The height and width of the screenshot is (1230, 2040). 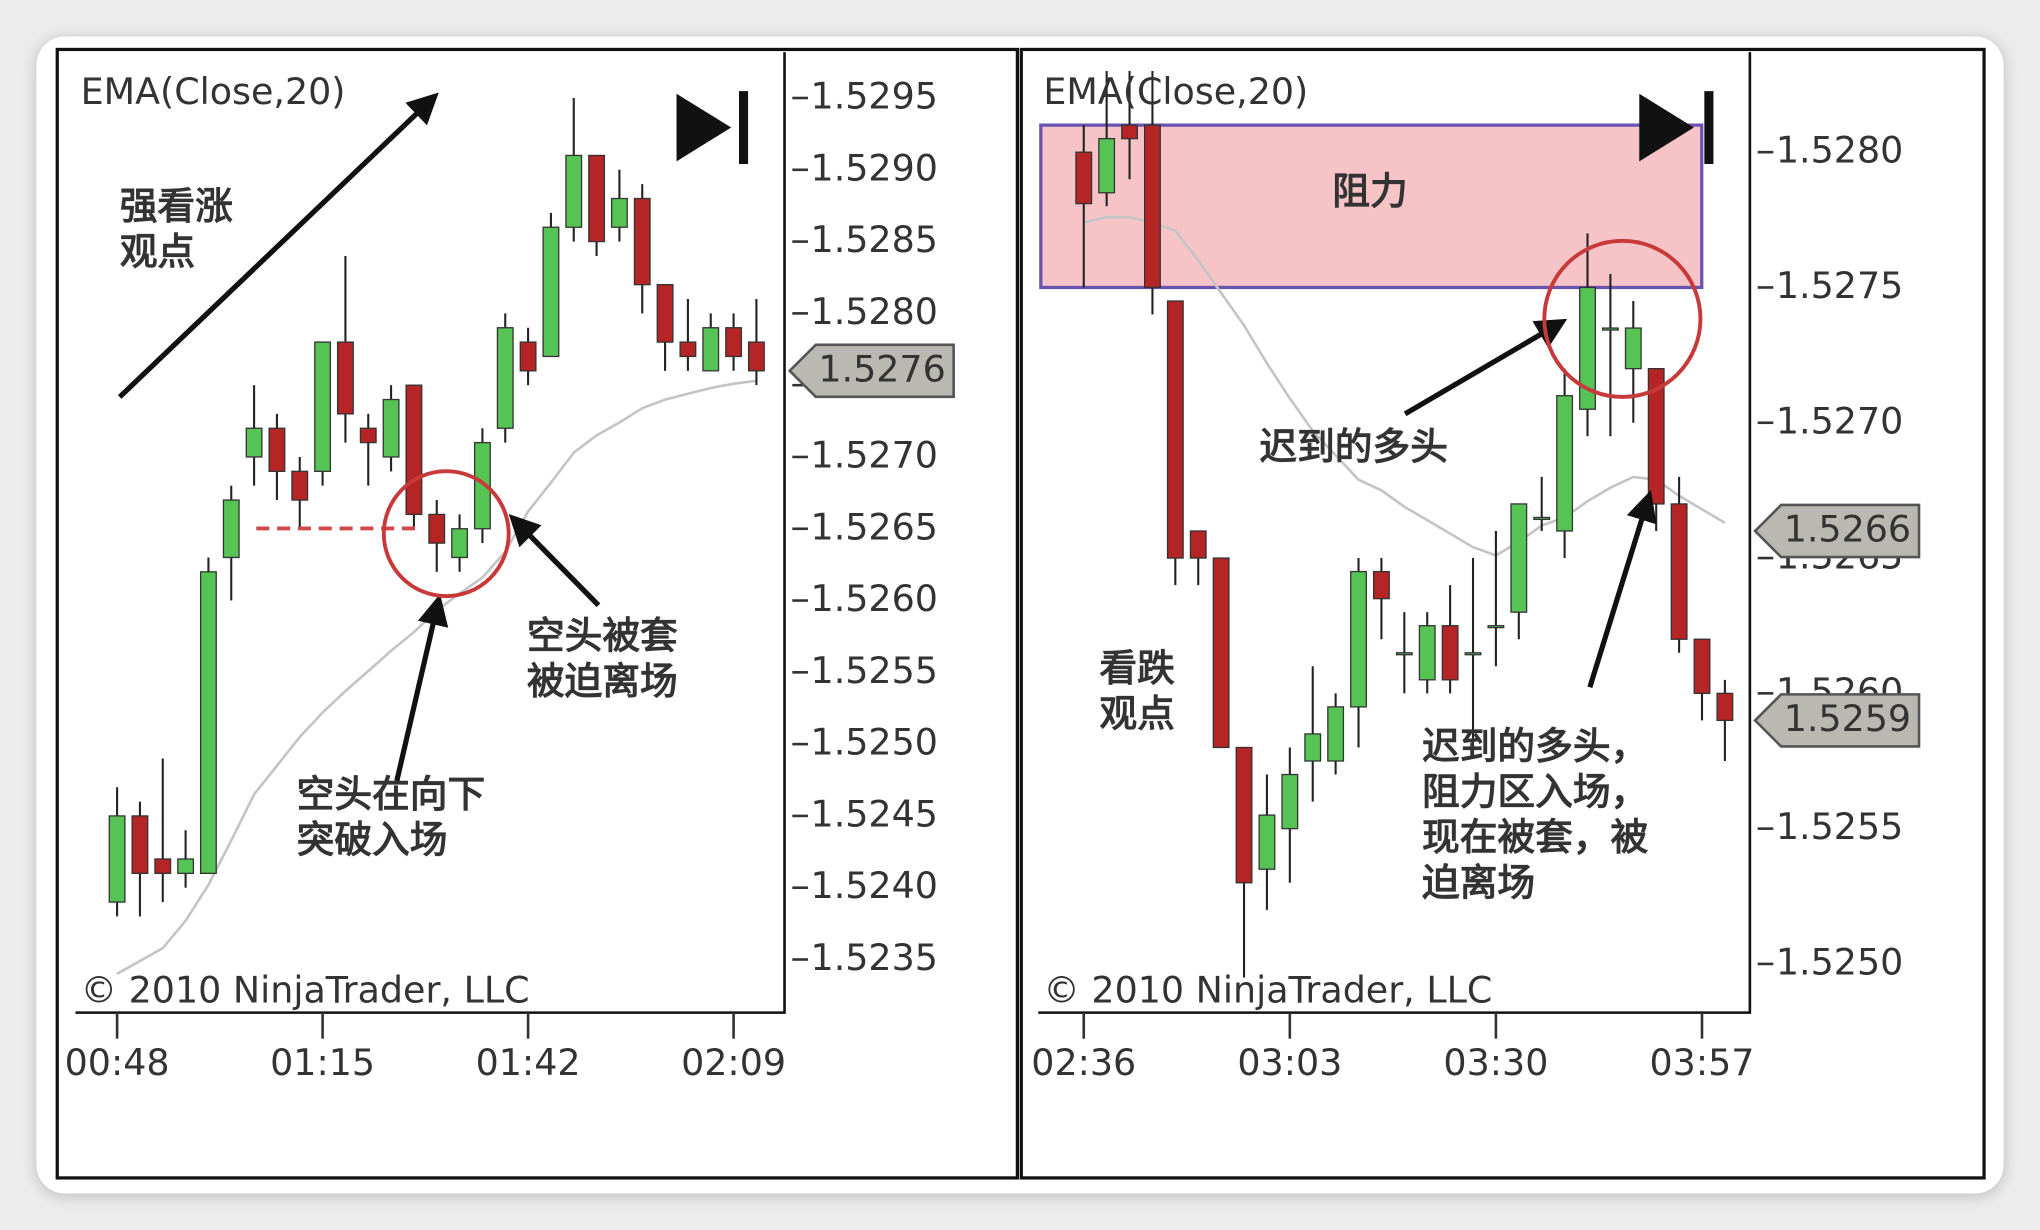 I want to click on x-tick-label: 02:36, so click(x=1083, y=1062).